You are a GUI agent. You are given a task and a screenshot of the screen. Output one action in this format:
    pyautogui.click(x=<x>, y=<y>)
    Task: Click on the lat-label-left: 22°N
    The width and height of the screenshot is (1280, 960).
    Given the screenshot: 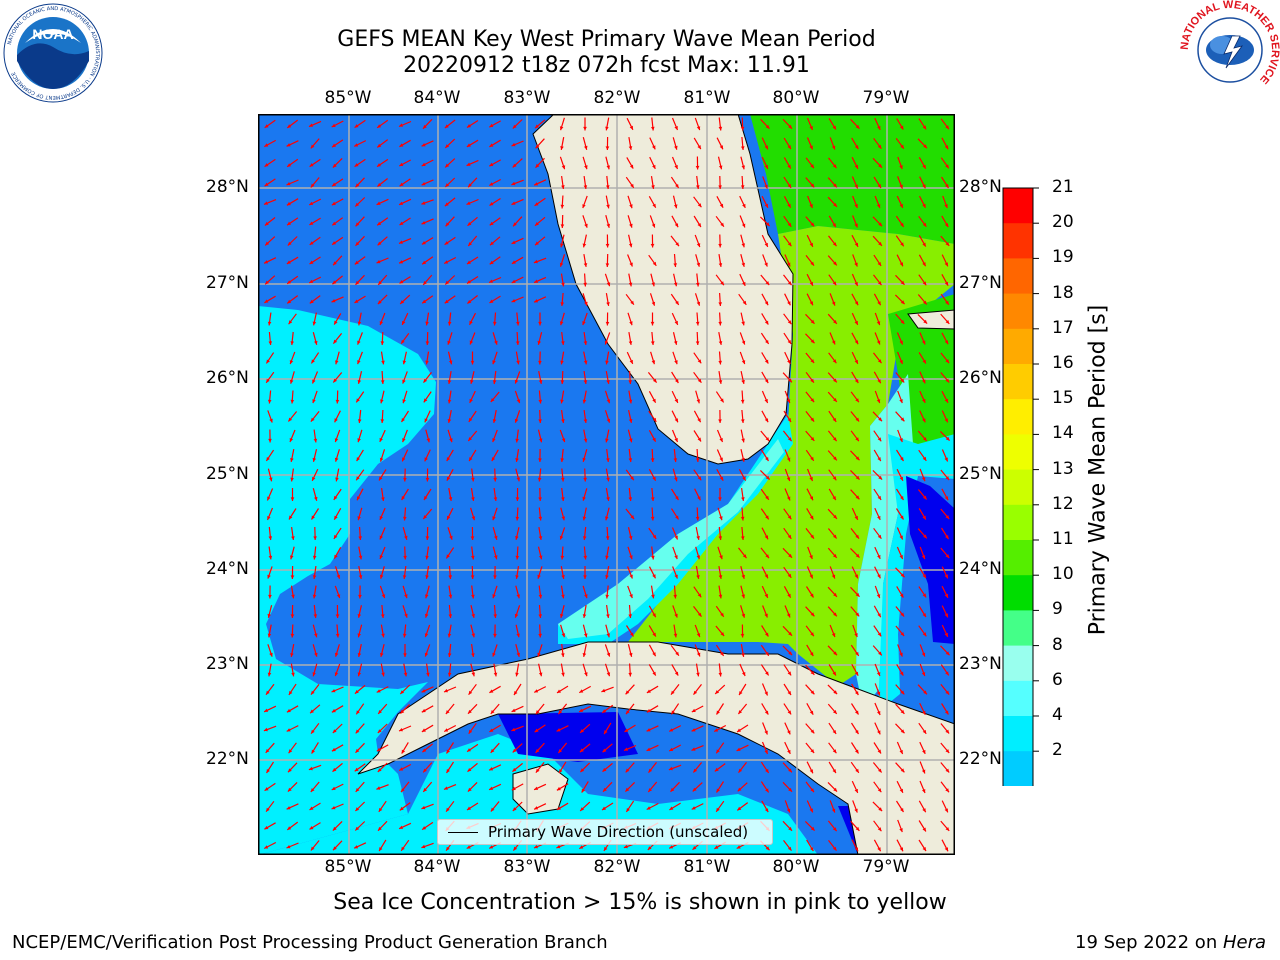 What is the action you would take?
    pyautogui.click(x=227, y=759)
    